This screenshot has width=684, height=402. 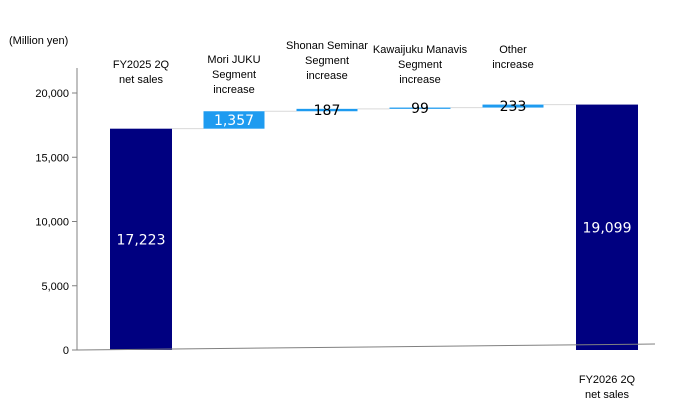 What do you see at coordinates (374, 117) in the screenshot?
I see `connector-lines` at bounding box center [374, 117].